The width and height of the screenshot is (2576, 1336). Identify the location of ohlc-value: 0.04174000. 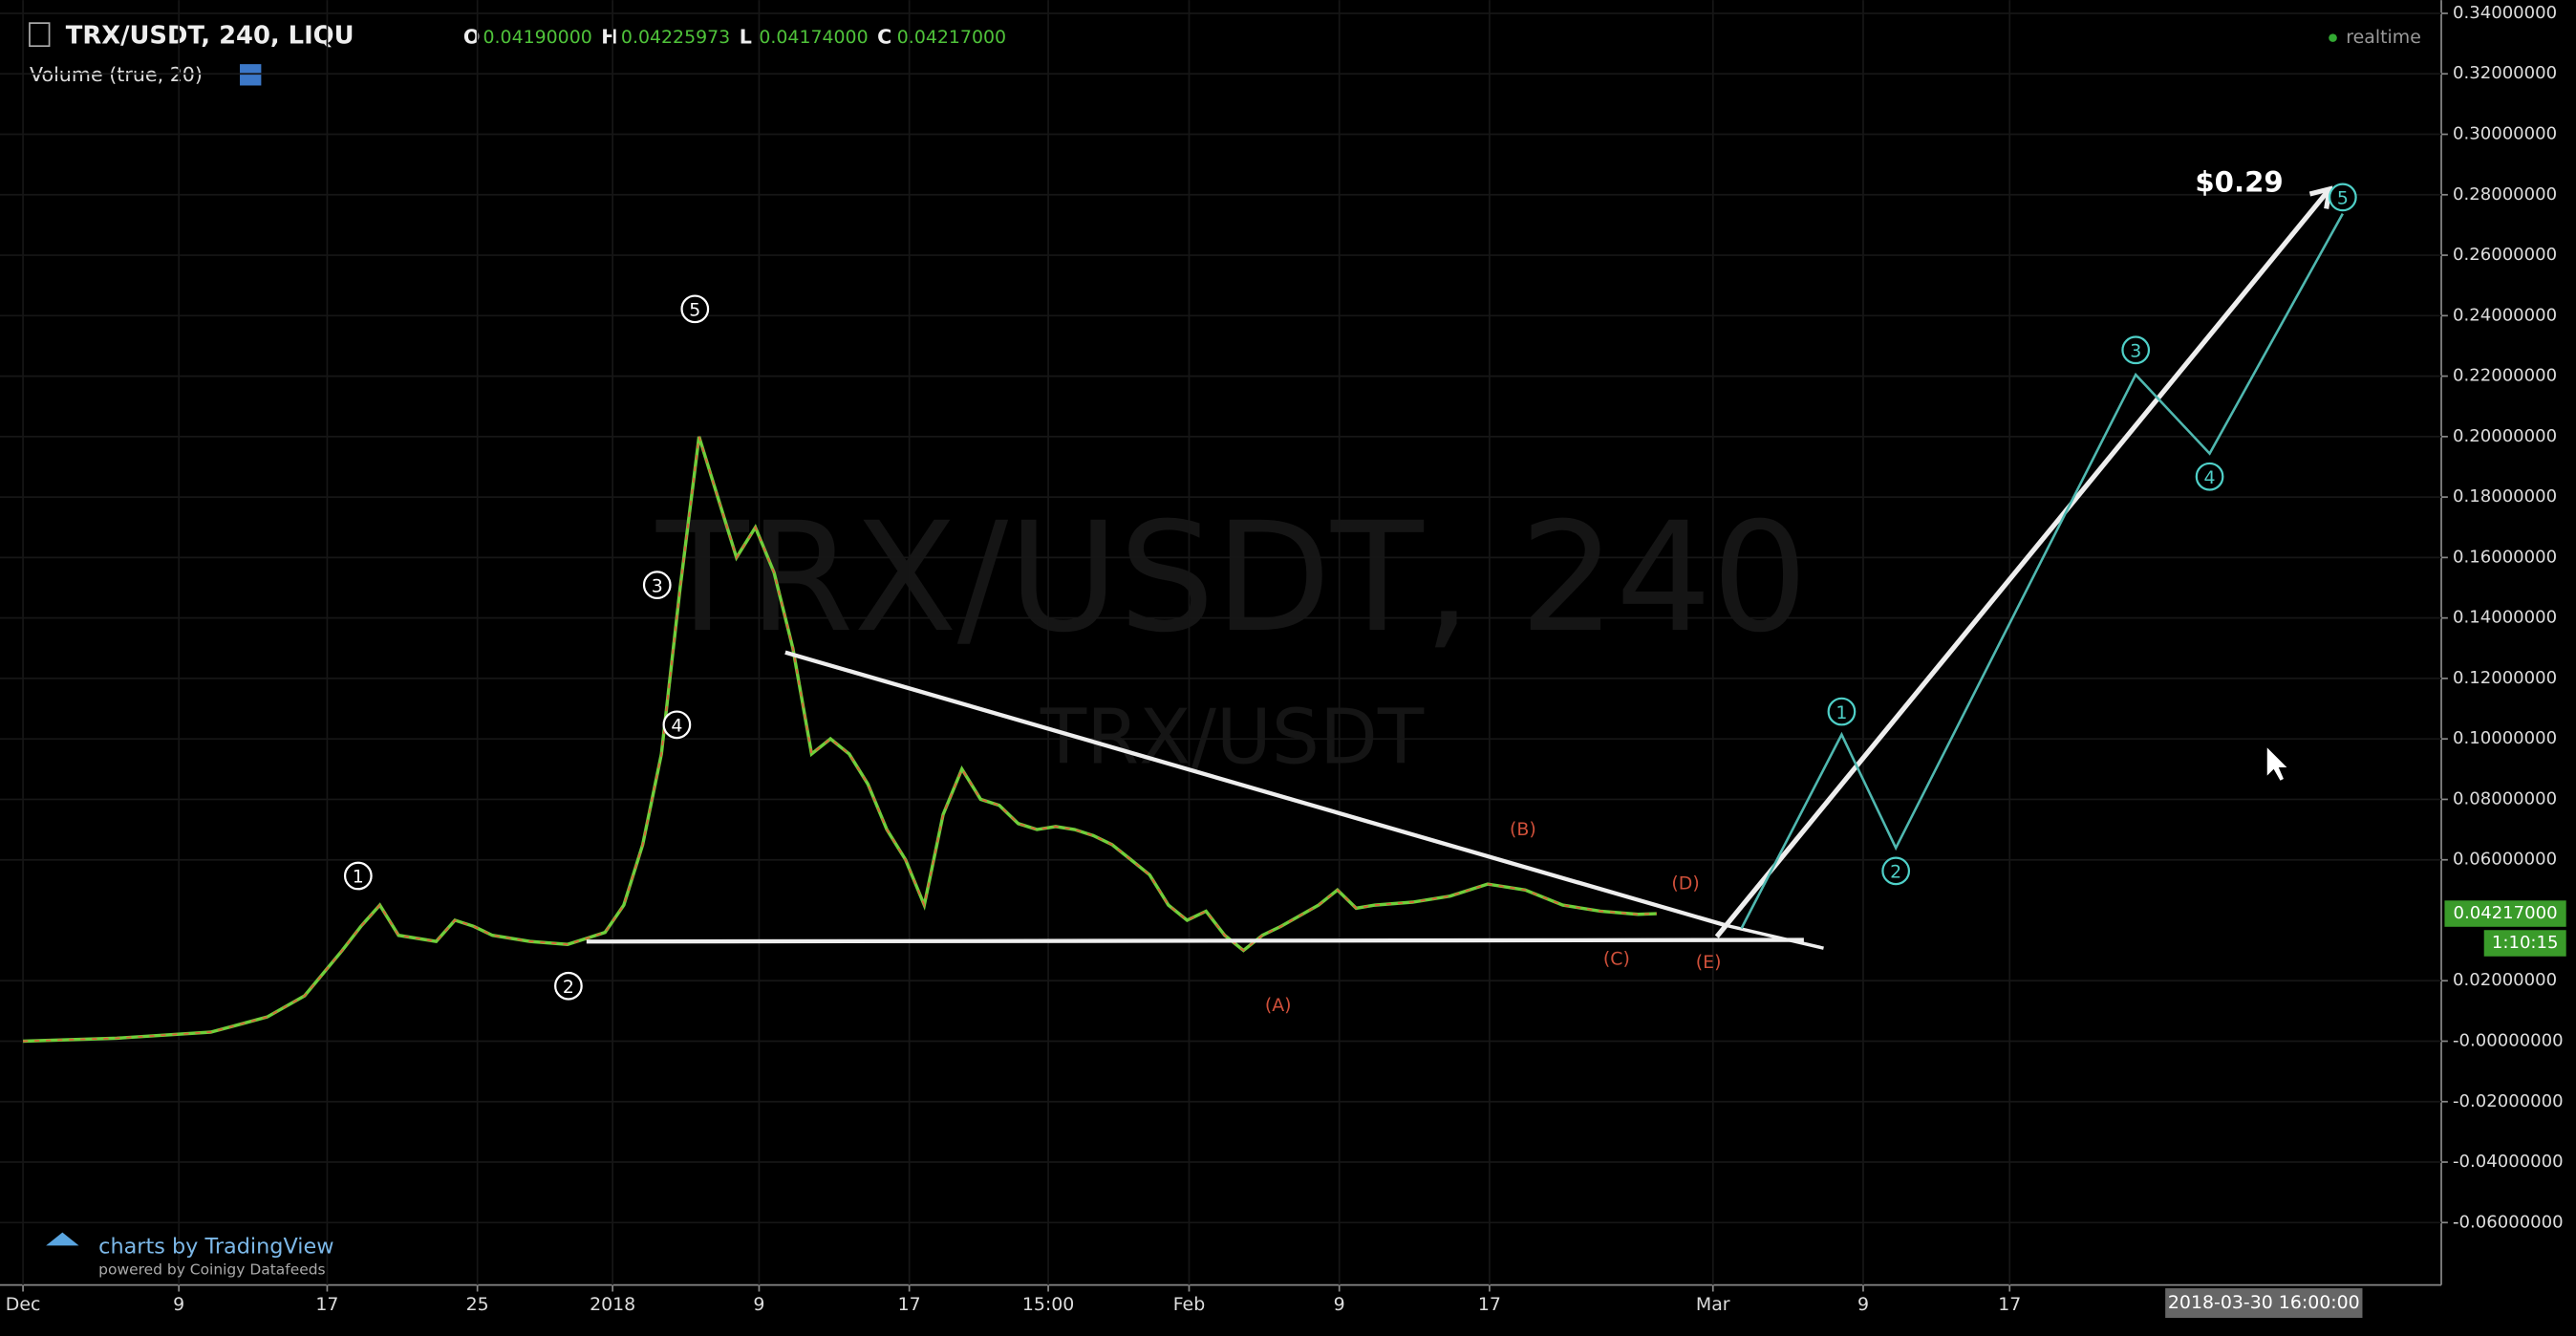
(813, 37).